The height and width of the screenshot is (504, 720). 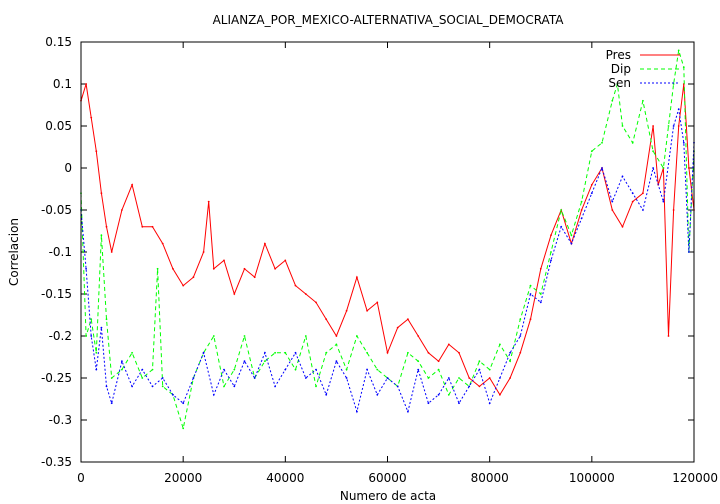 I want to click on y-tick-label: -0.2, so click(x=60, y=336).